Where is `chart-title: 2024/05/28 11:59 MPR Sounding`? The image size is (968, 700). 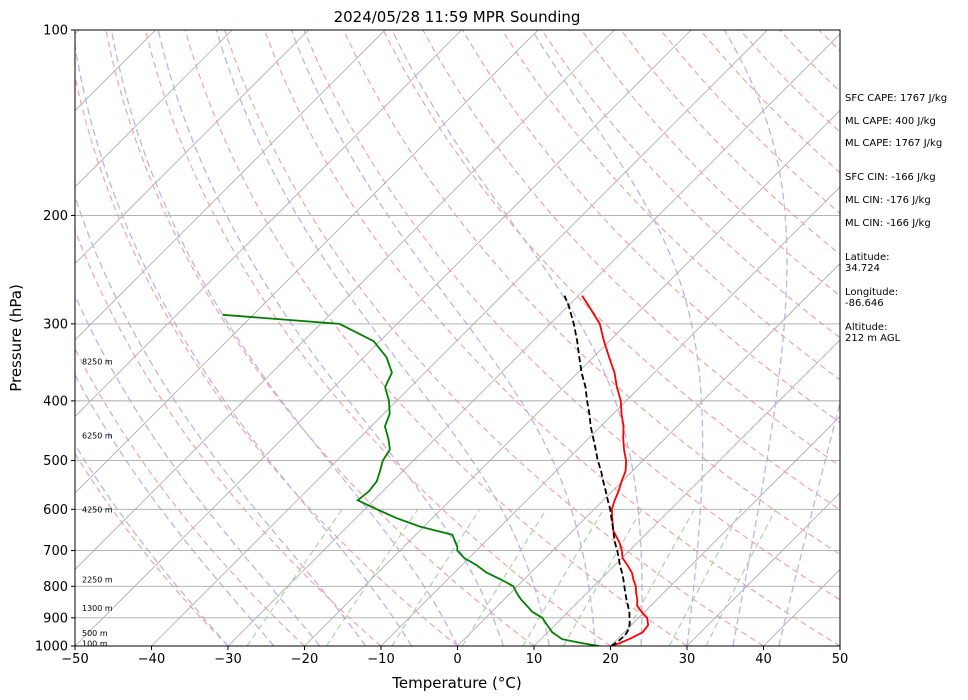 chart-title: 2024/05/28 11:59 MPR Sounding is located at coordinates (457, 17).